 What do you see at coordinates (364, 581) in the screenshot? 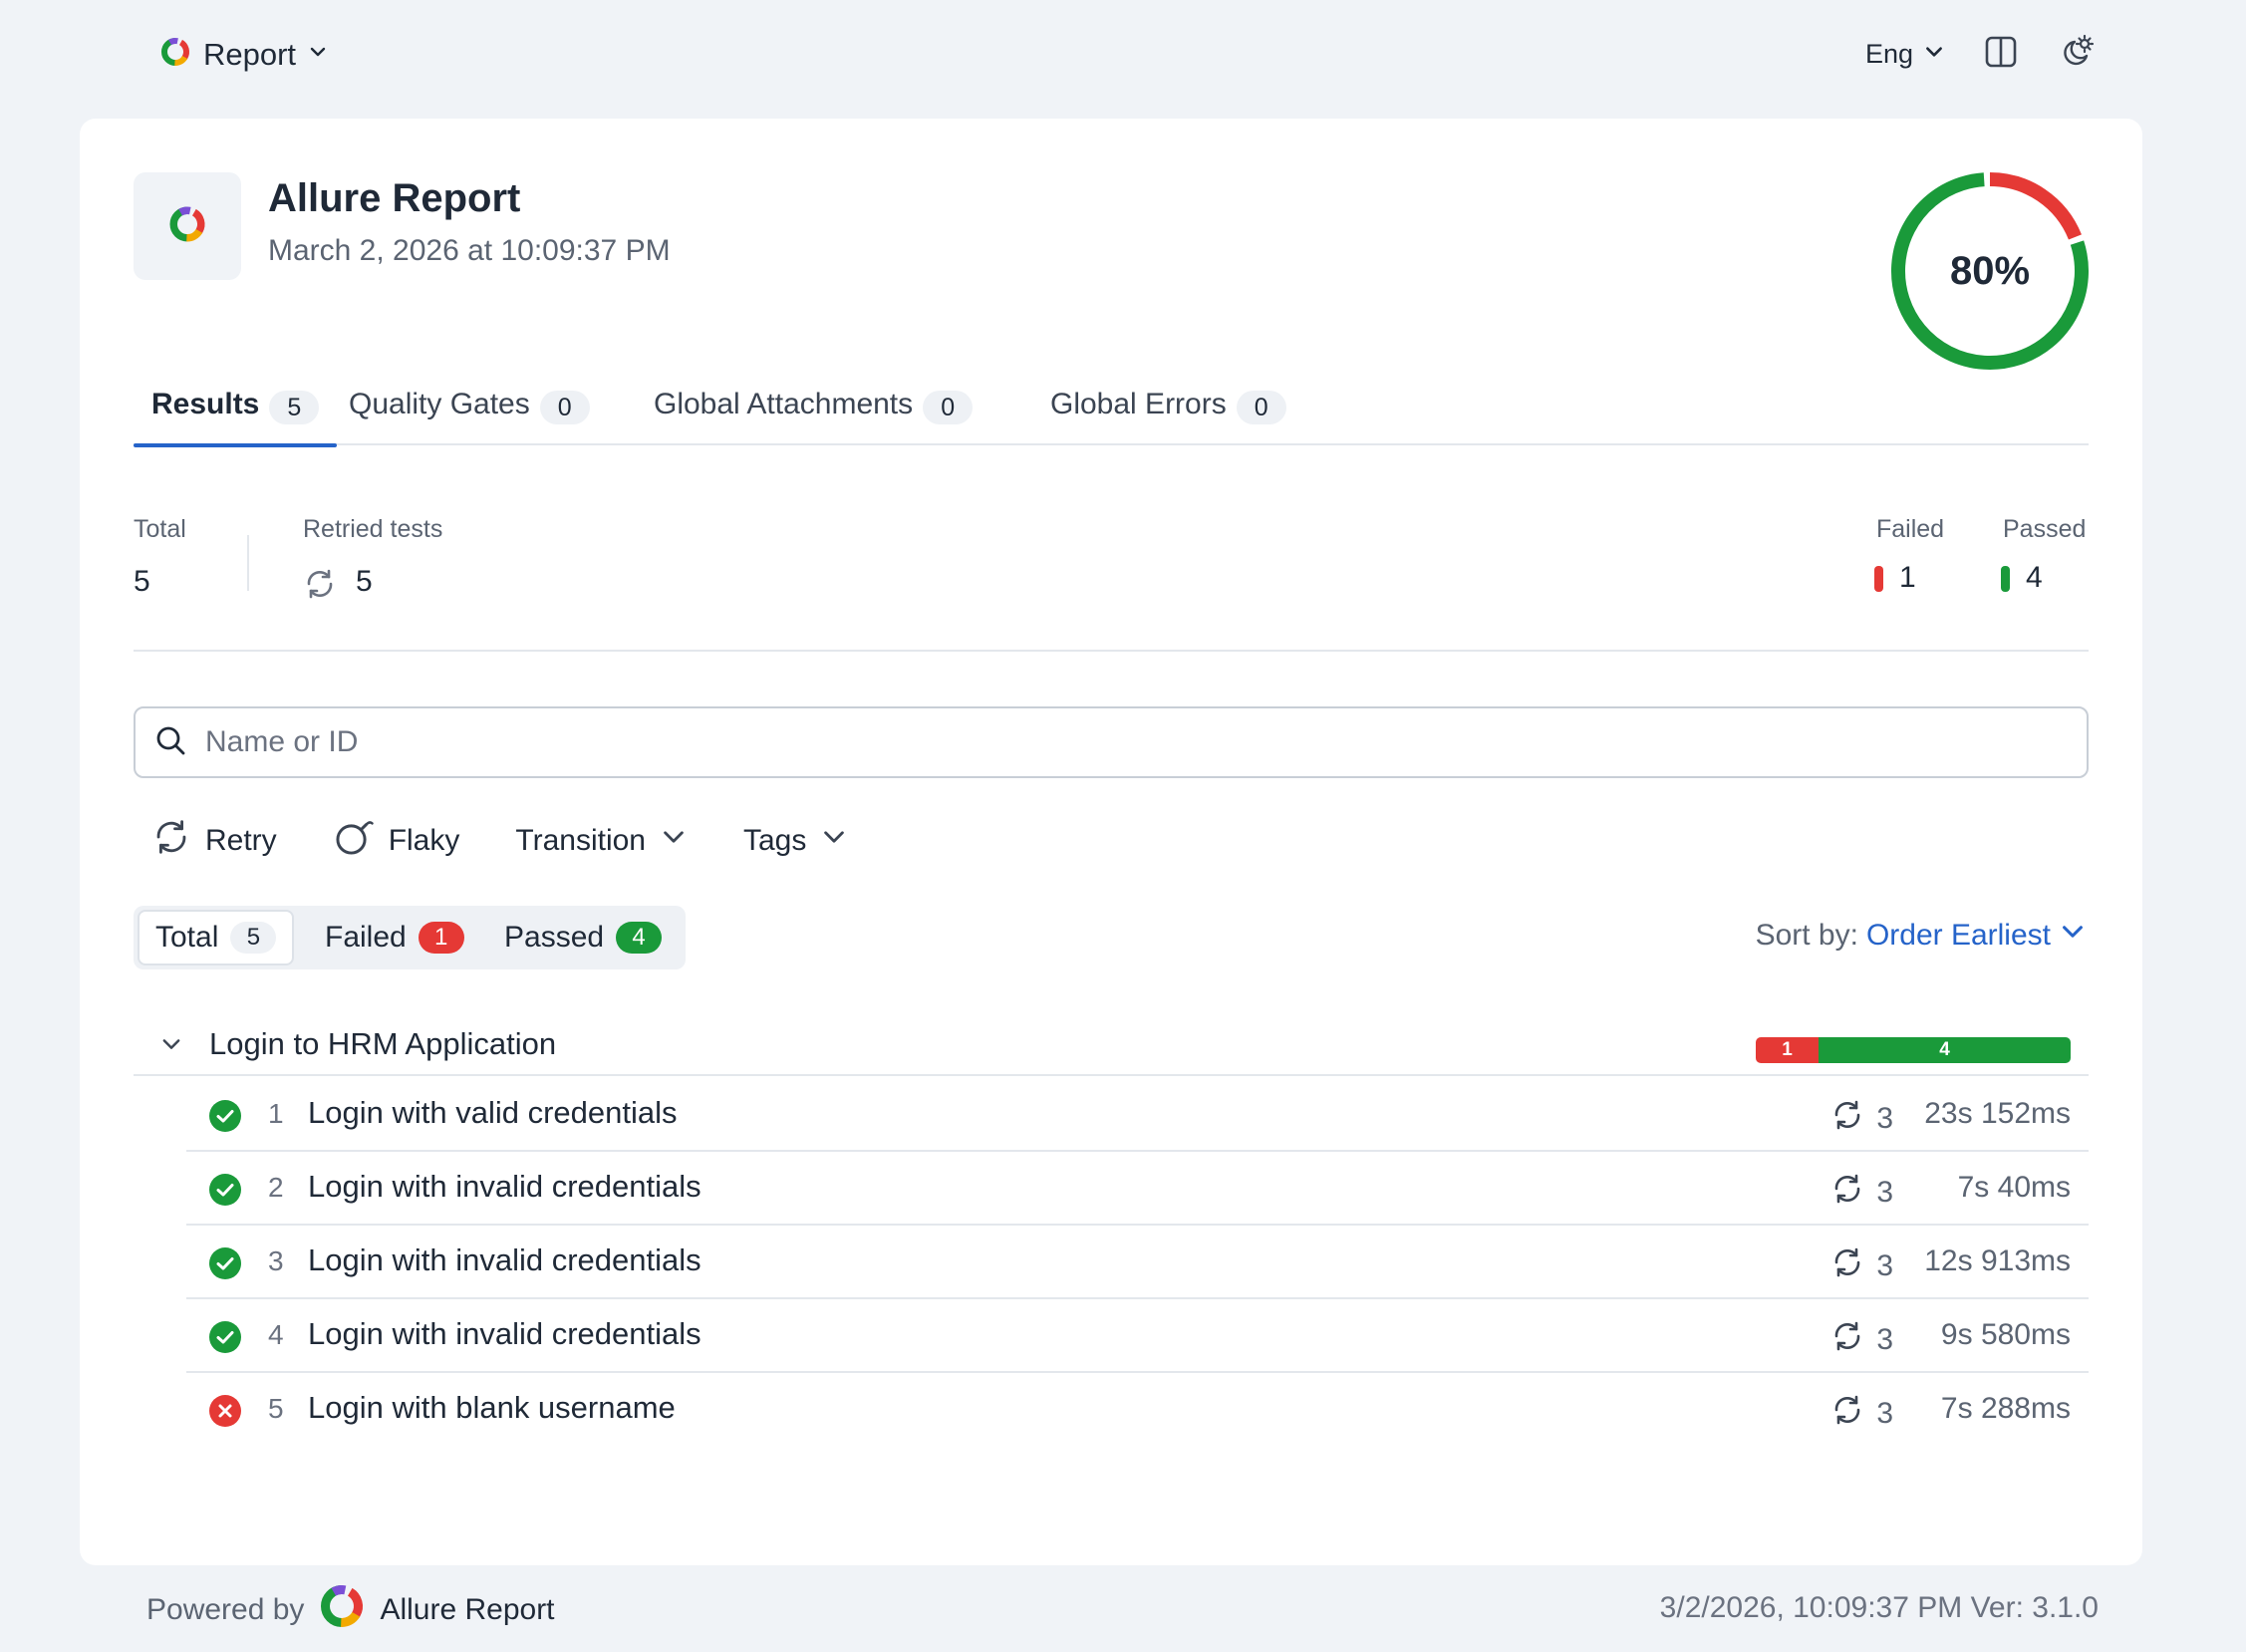
I see `stat-retried-value: 5` at bounding box center [364, 581].